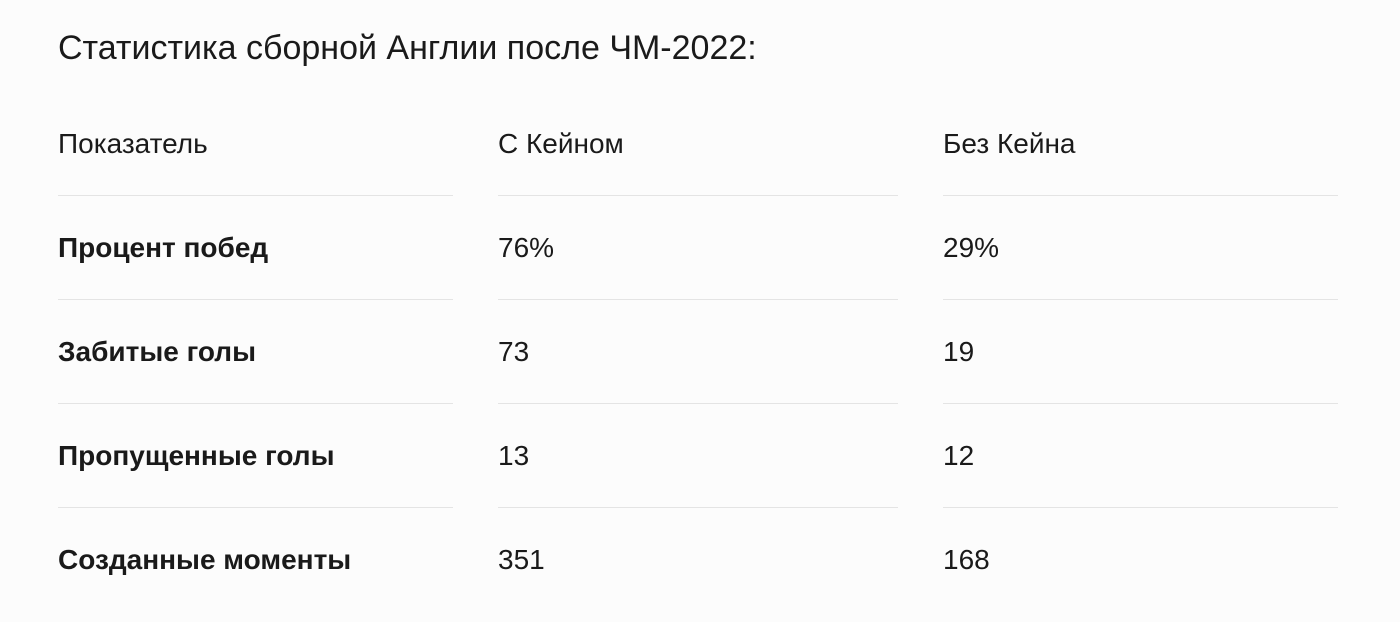 The image size is (1400, 622). Describe the element at coordinates (526, 247) in the screenshot. I see `value-cell: 76%` at that location.